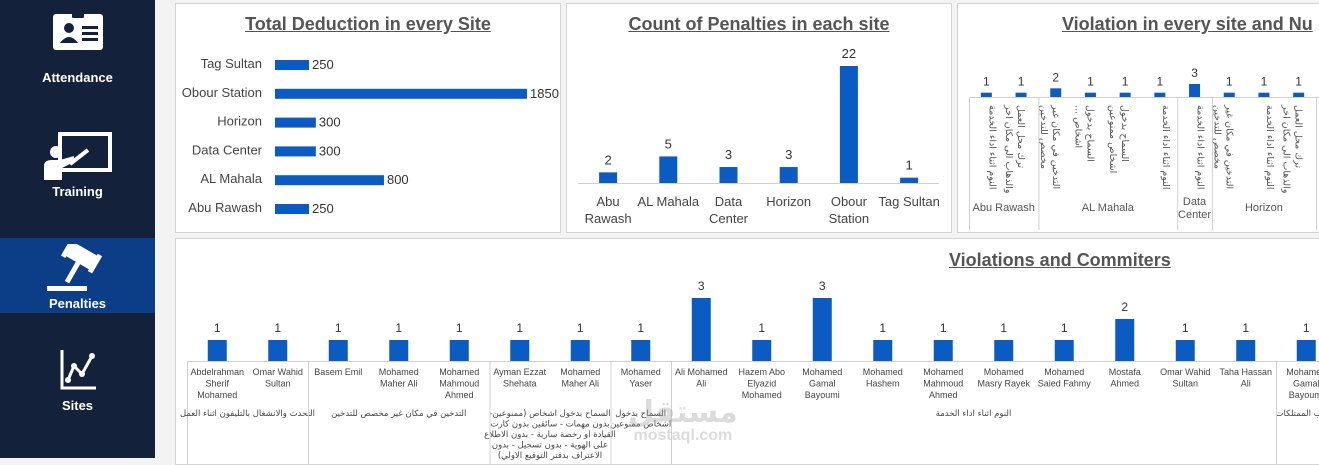 Image resolution: width=1319 pixels, height=465 pixels. Describe the element at coordinates (580, 378) in the screenshot. I see `commiters-name-label: Mohamed Maher Ali` at that location.